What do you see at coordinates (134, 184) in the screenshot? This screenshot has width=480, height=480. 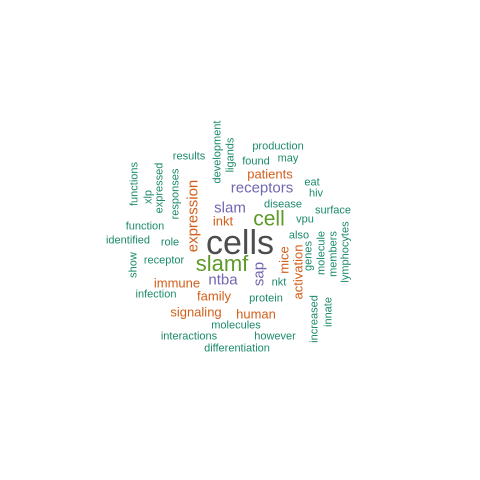 I see `word-functions: functions` at bounding box center [134, 184].